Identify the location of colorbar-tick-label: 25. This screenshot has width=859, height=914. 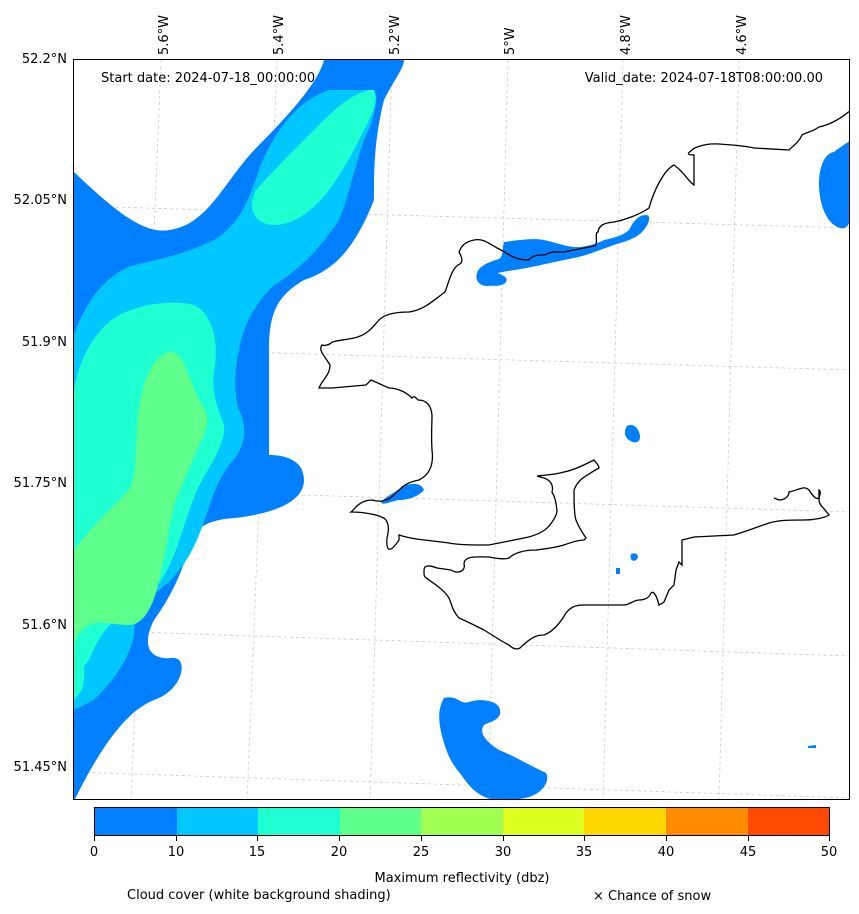
(421, 852).